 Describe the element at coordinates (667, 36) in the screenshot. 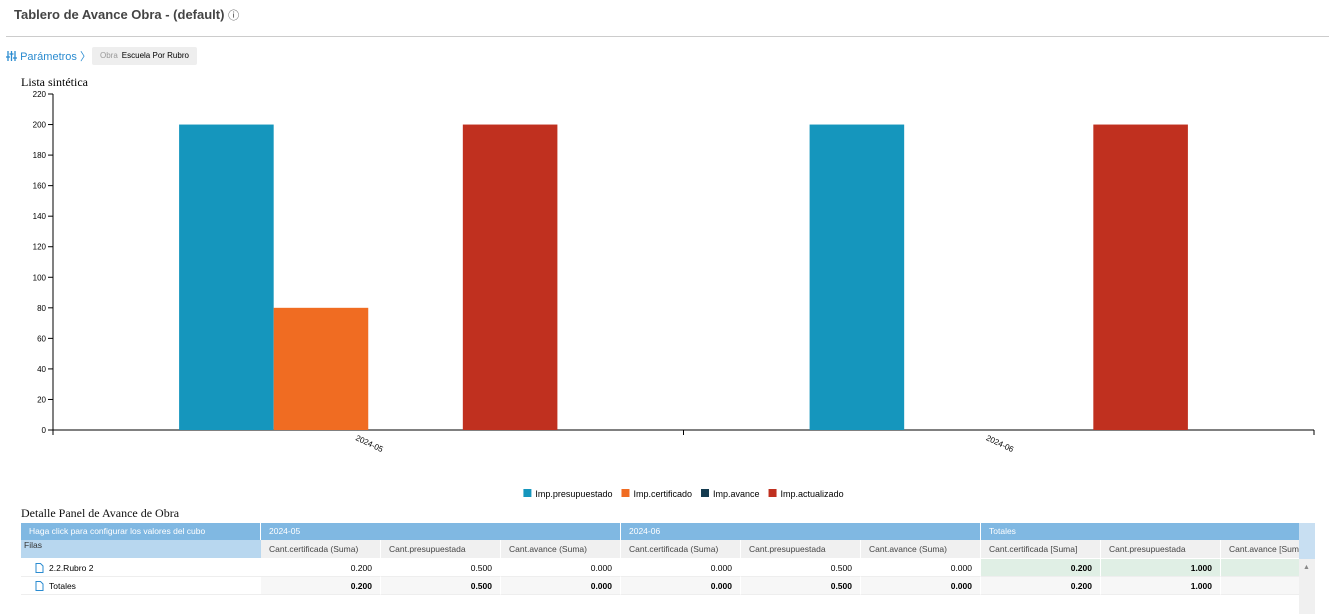

I see `divider` at that location.